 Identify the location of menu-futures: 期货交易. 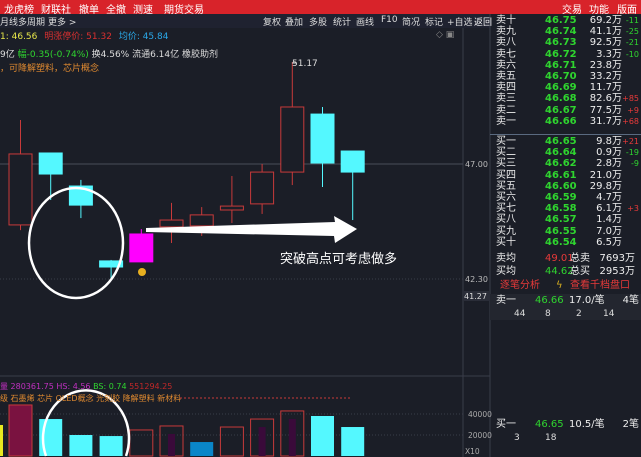
(184, 10).